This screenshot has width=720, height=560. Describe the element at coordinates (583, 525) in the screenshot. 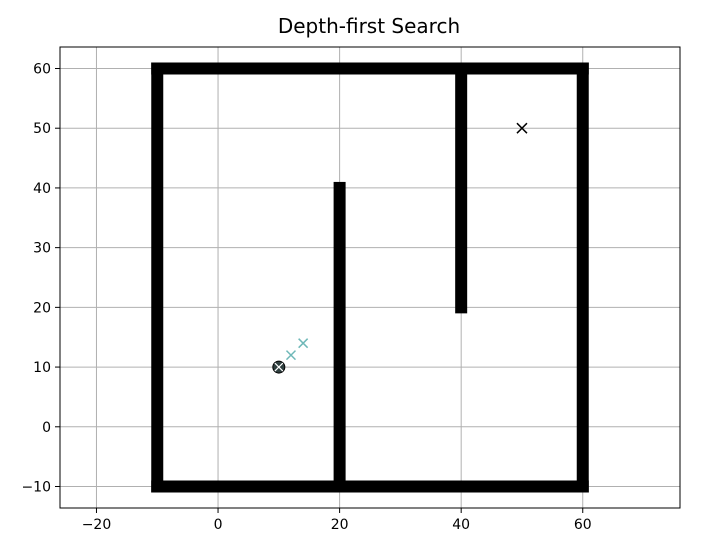

I see `x-tick-label: 60` at that location.